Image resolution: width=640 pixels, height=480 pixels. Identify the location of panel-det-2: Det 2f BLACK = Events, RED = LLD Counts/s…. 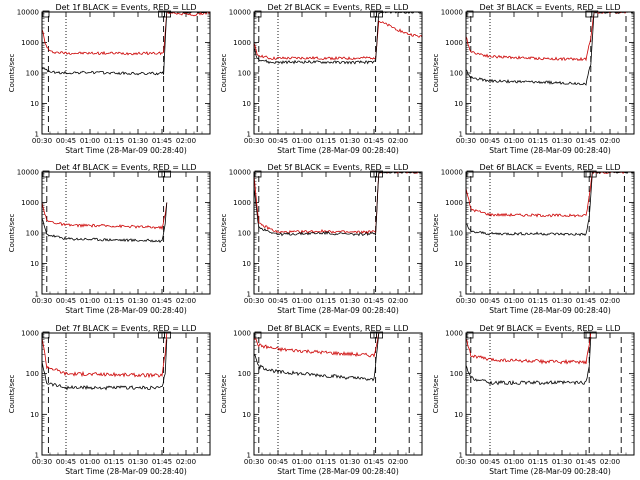
(321, 79).